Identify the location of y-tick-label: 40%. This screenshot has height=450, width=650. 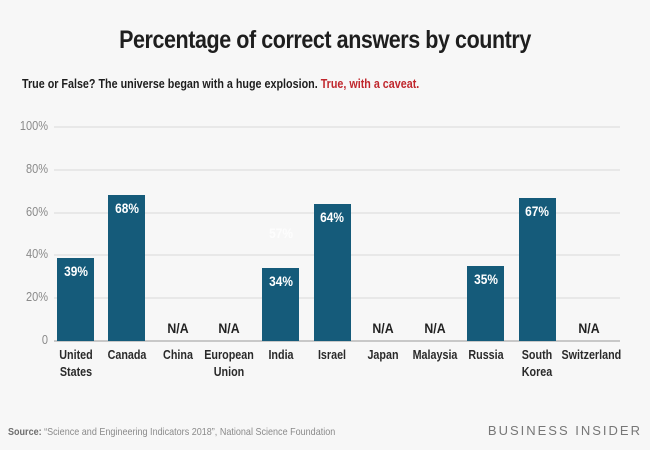
(36, 254).